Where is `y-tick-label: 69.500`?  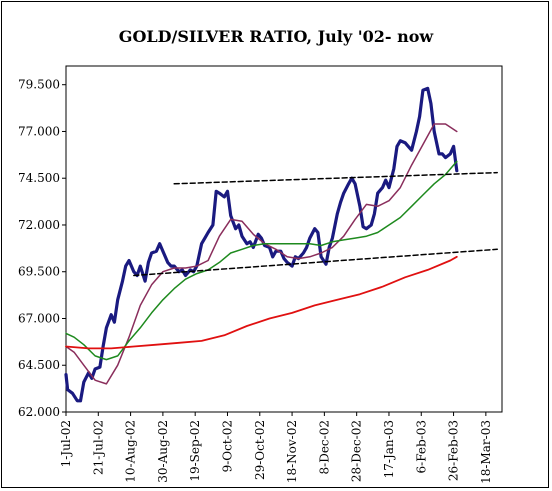
y-tick-label: 69.500 is located at coordinates (39, 272).